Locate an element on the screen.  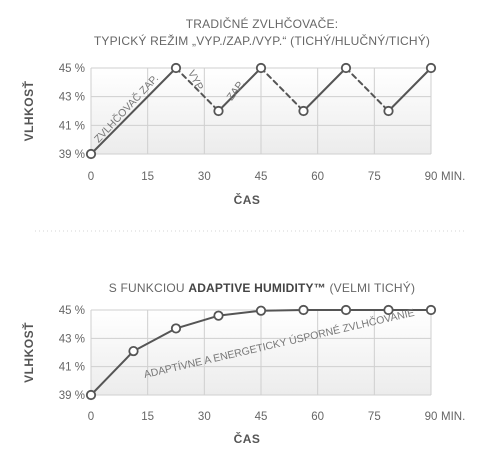
chart2-title-brand: ADAPTIVE HUMIDITY™ is located at coordinates (257, 288).